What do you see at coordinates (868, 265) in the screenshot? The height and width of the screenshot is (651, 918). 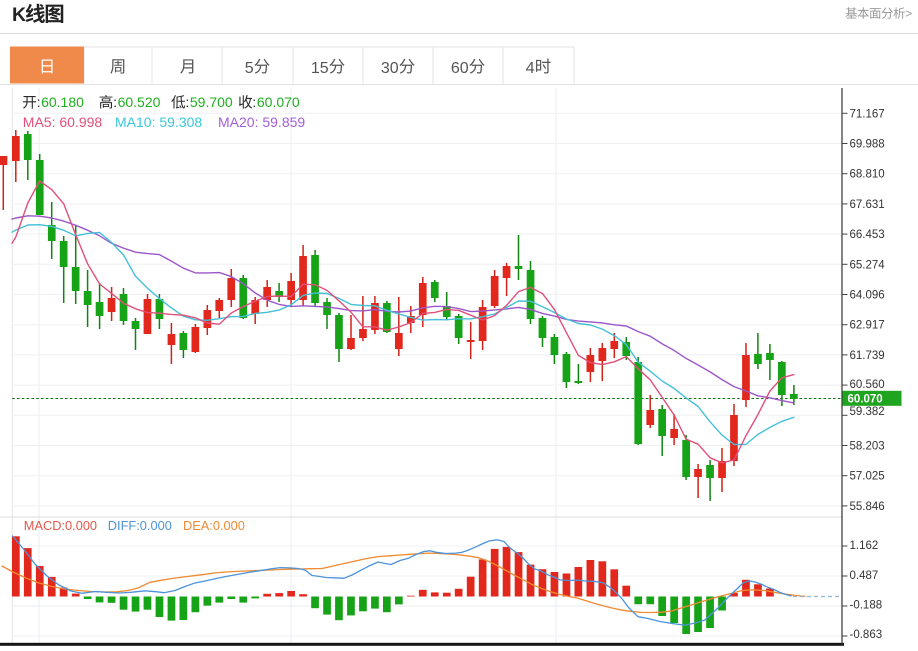 I see `svg-text: 65.274` at bounding box center [868, 265].